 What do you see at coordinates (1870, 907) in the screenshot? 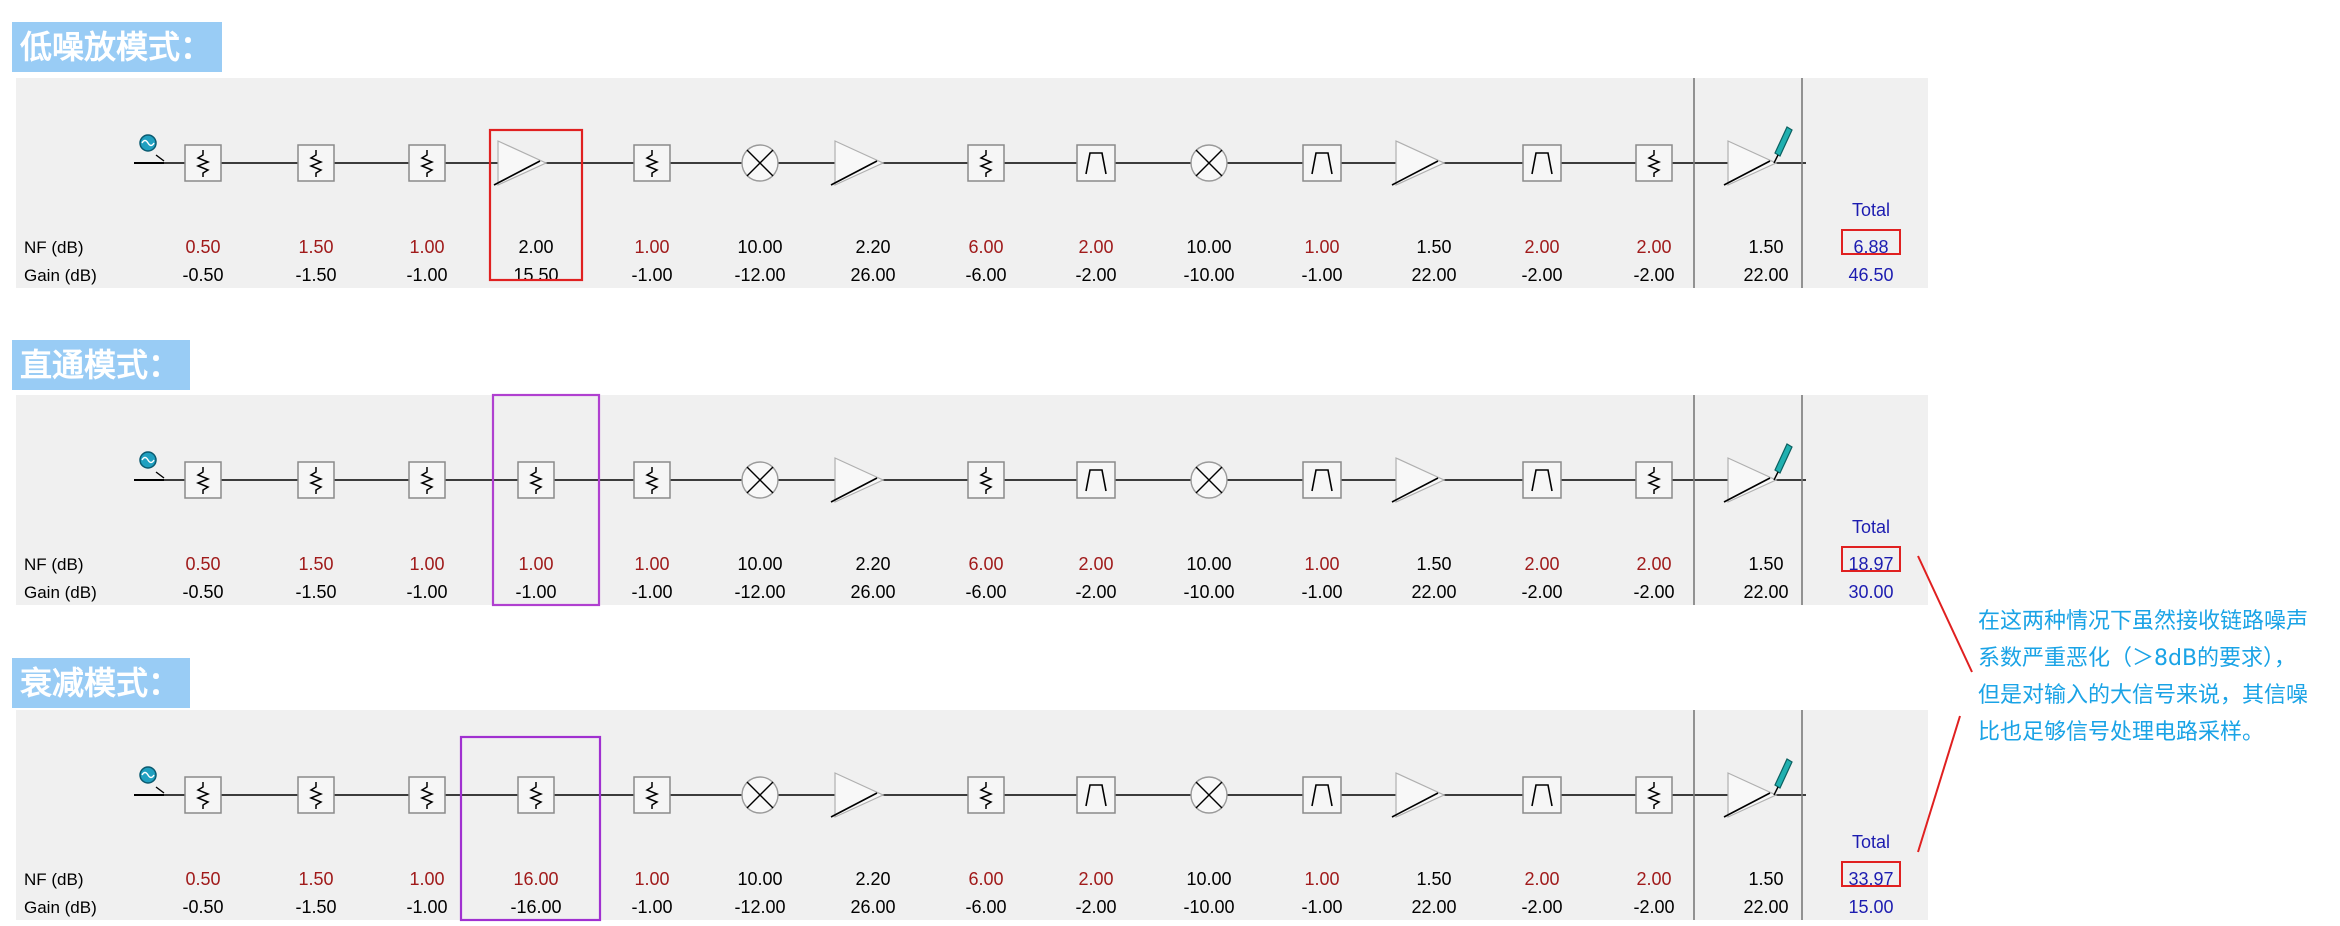
I see `total-gain-value: 15.00` at bounding box center [1870, 907].